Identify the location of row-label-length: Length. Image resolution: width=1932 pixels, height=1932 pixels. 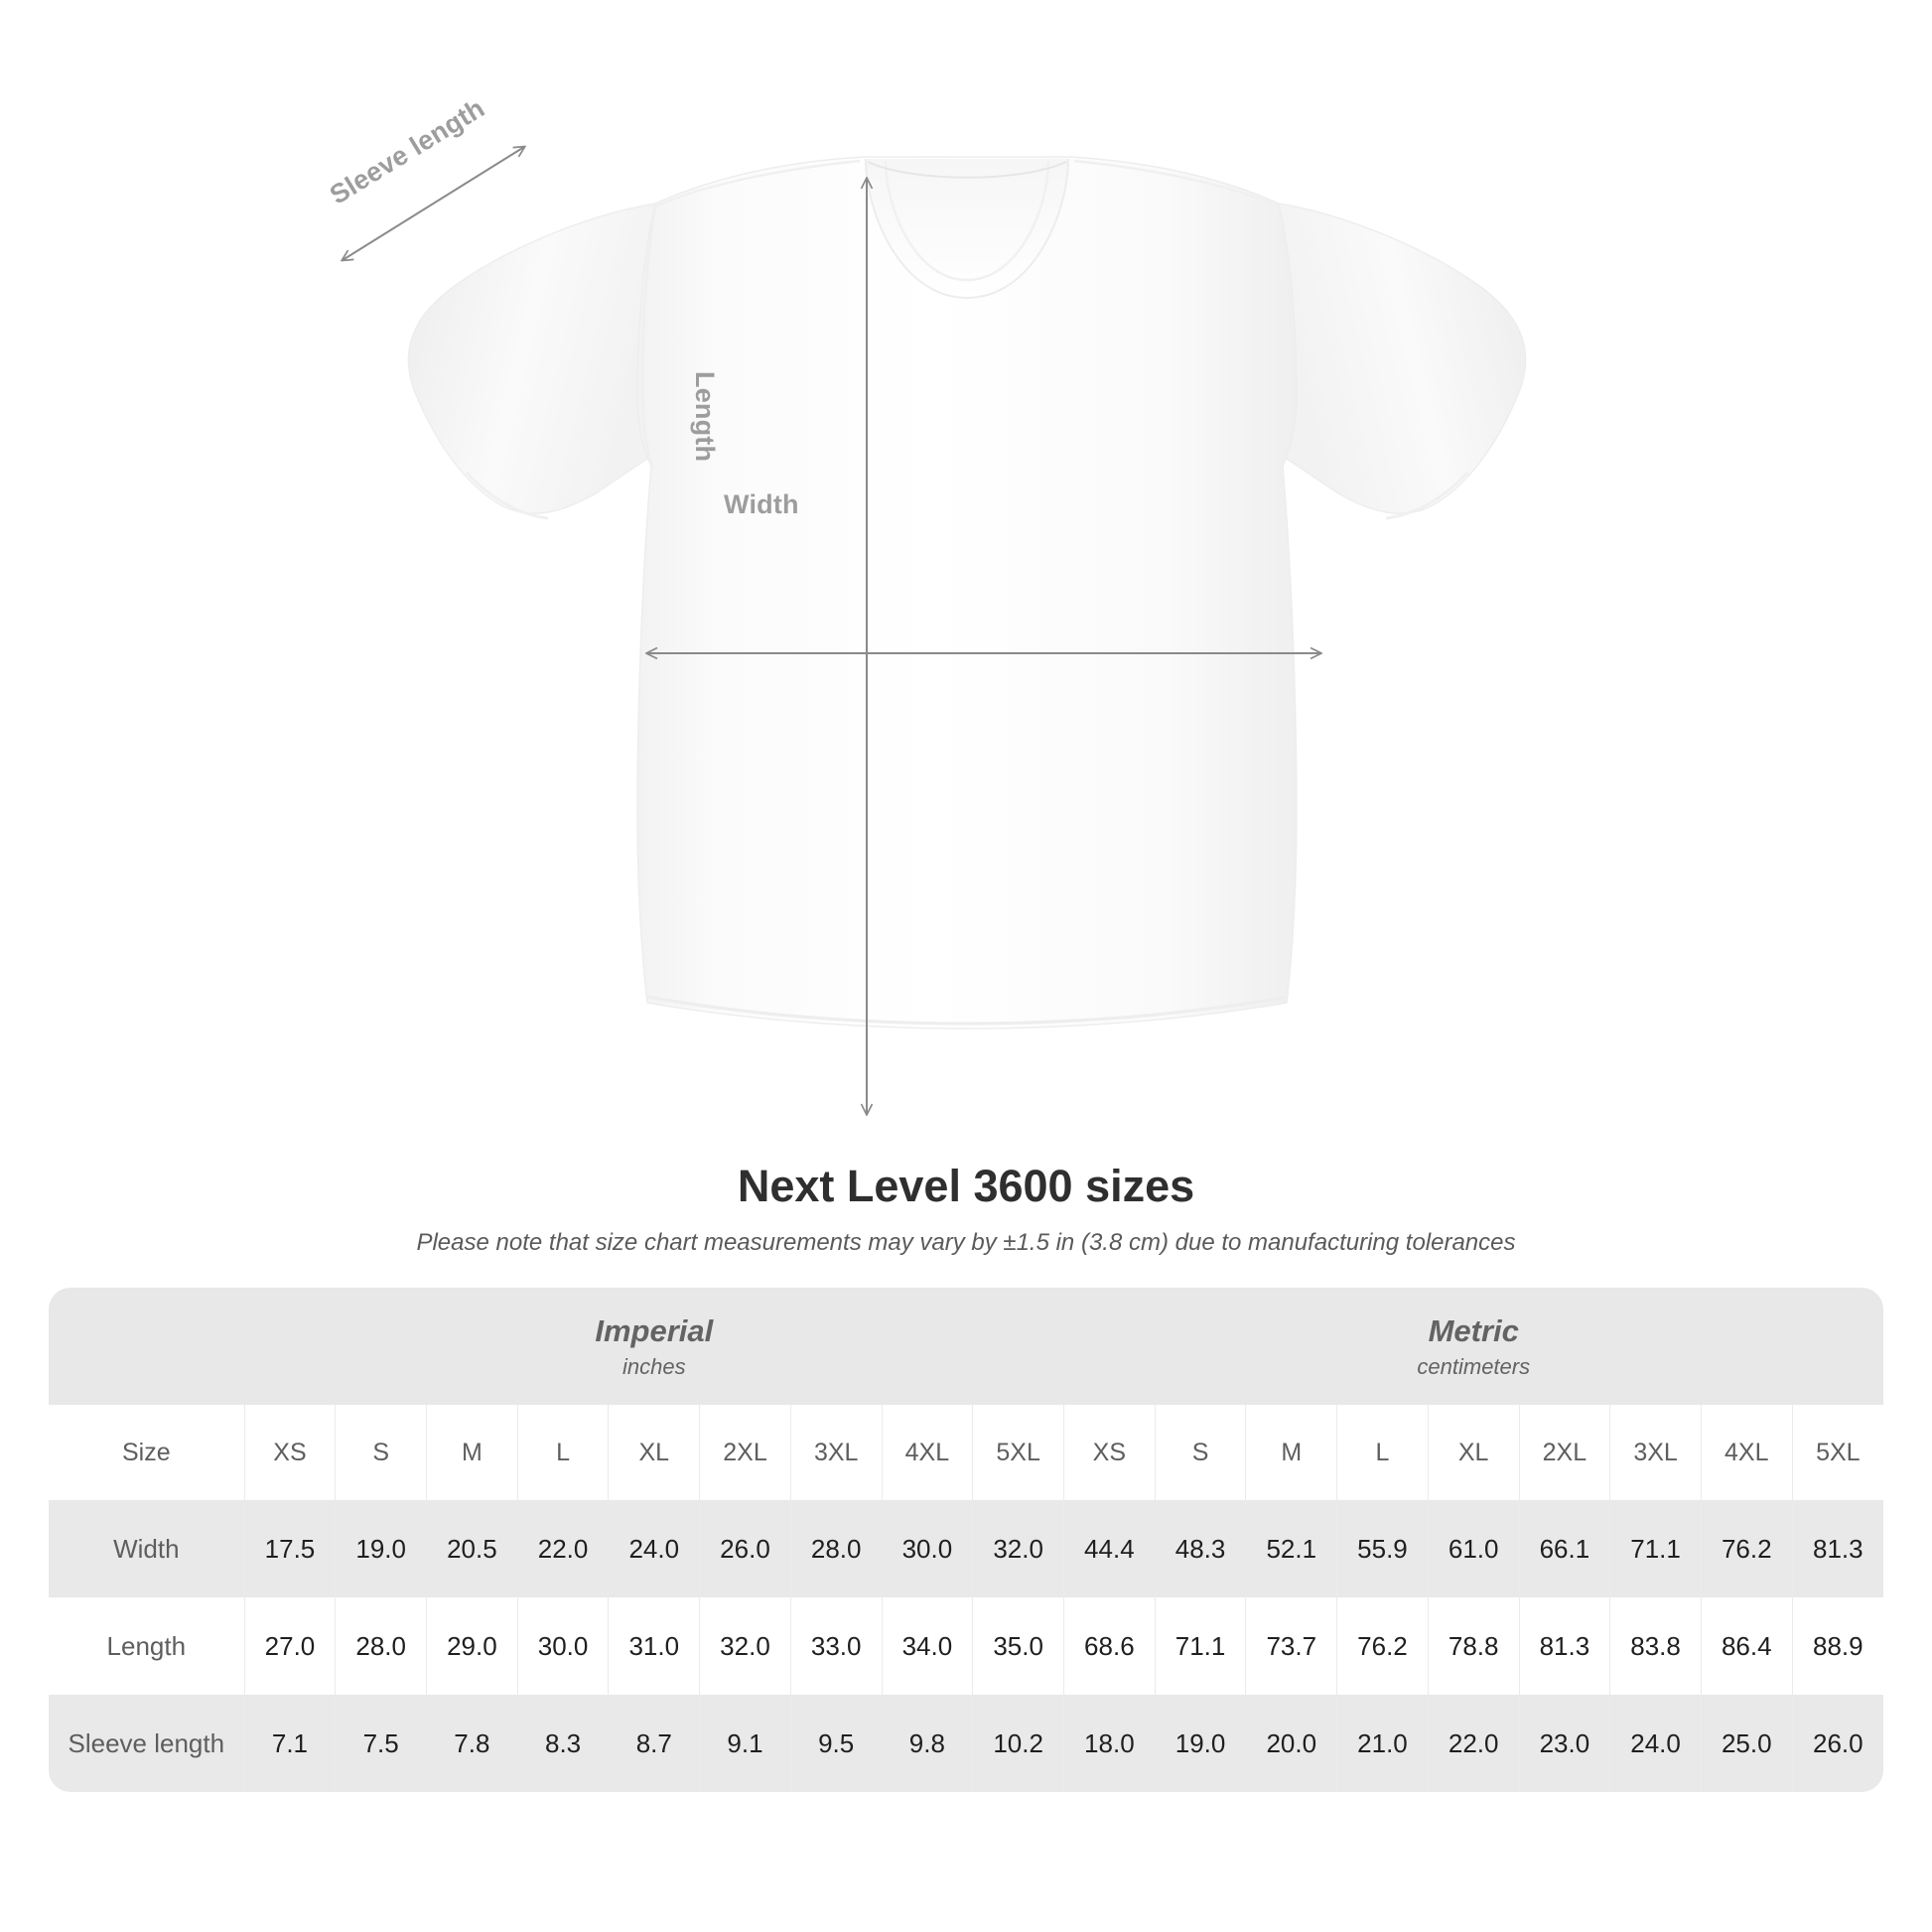
(147, 1646).